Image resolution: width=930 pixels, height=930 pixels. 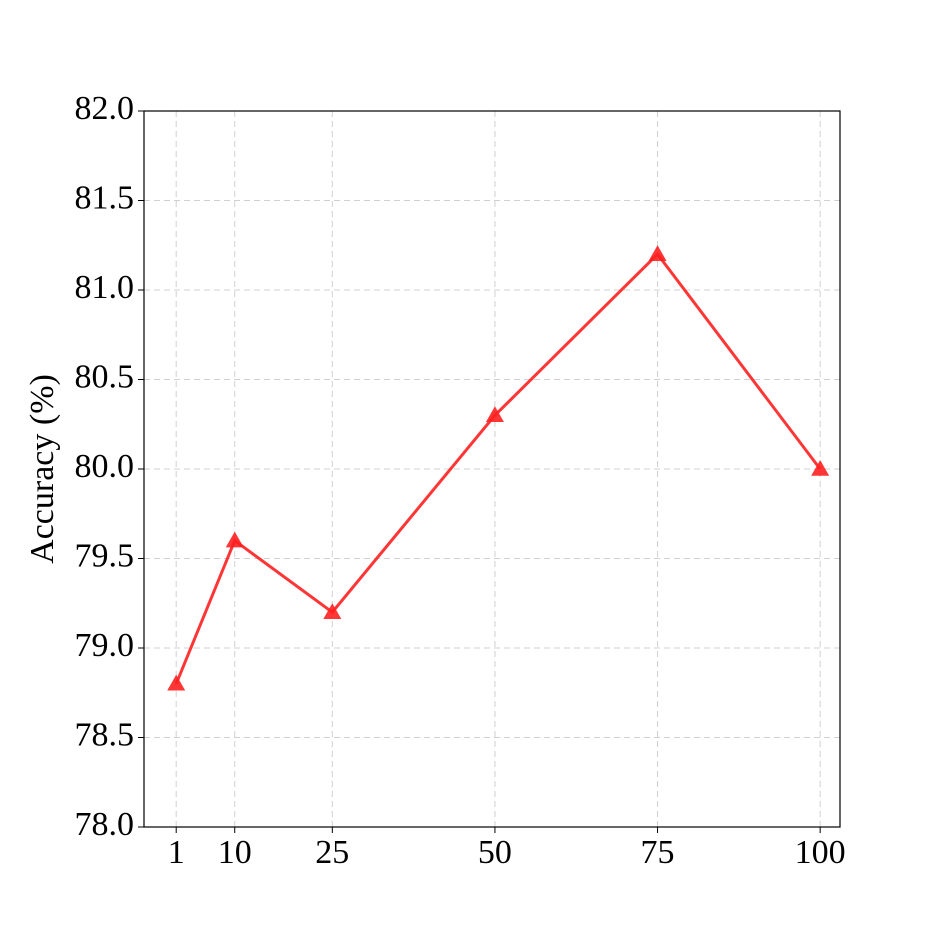 What do you see at coordinates (105, 555) in the screenshot?
I see `y-tick-label: 79.5` at bounding box center [105, 555].